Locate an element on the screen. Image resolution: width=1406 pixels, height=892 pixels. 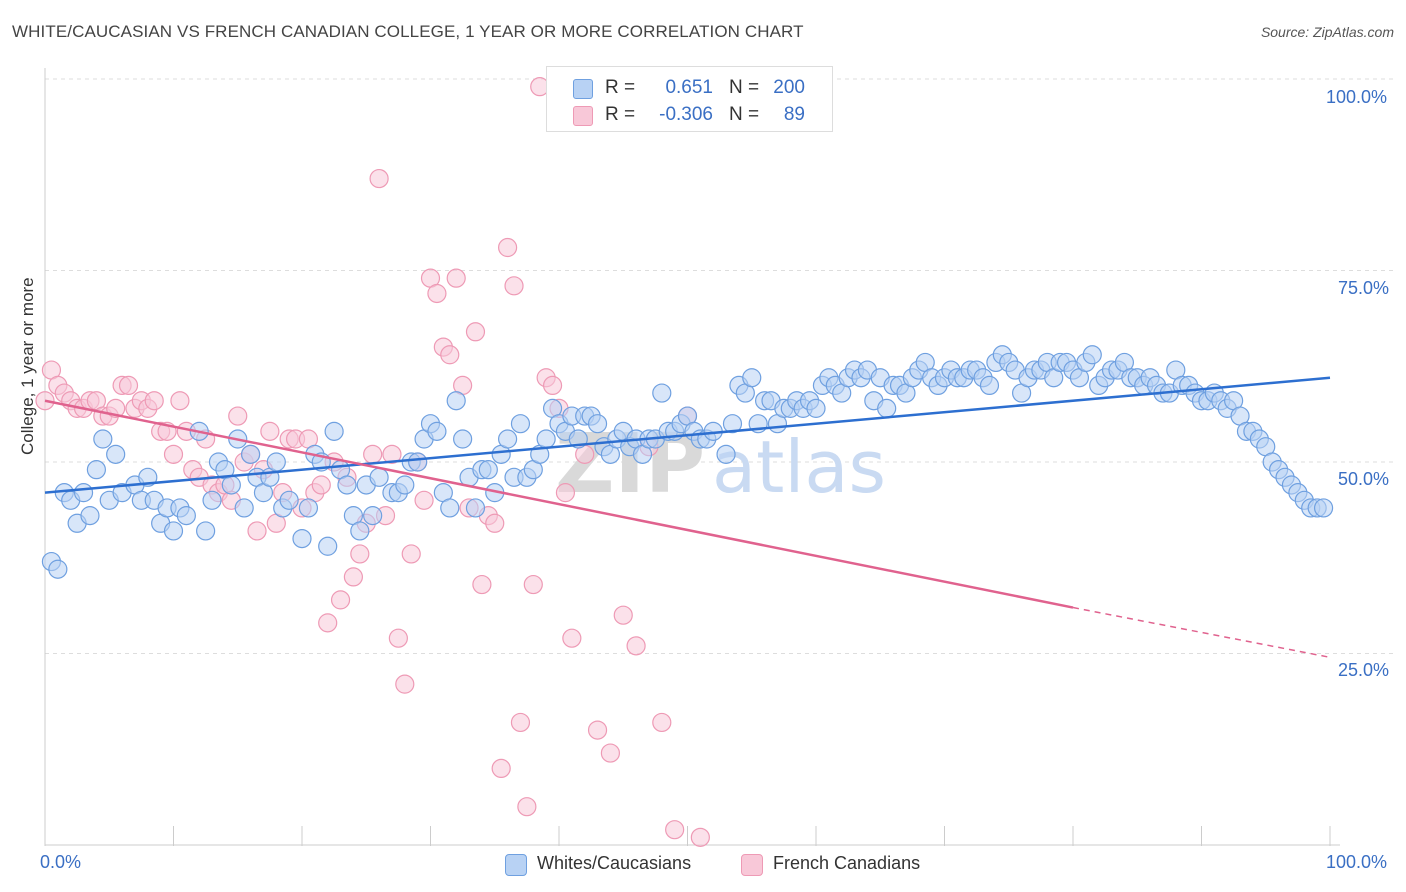
legend-r-value: -0.306 is located at coordinates (686, 114).